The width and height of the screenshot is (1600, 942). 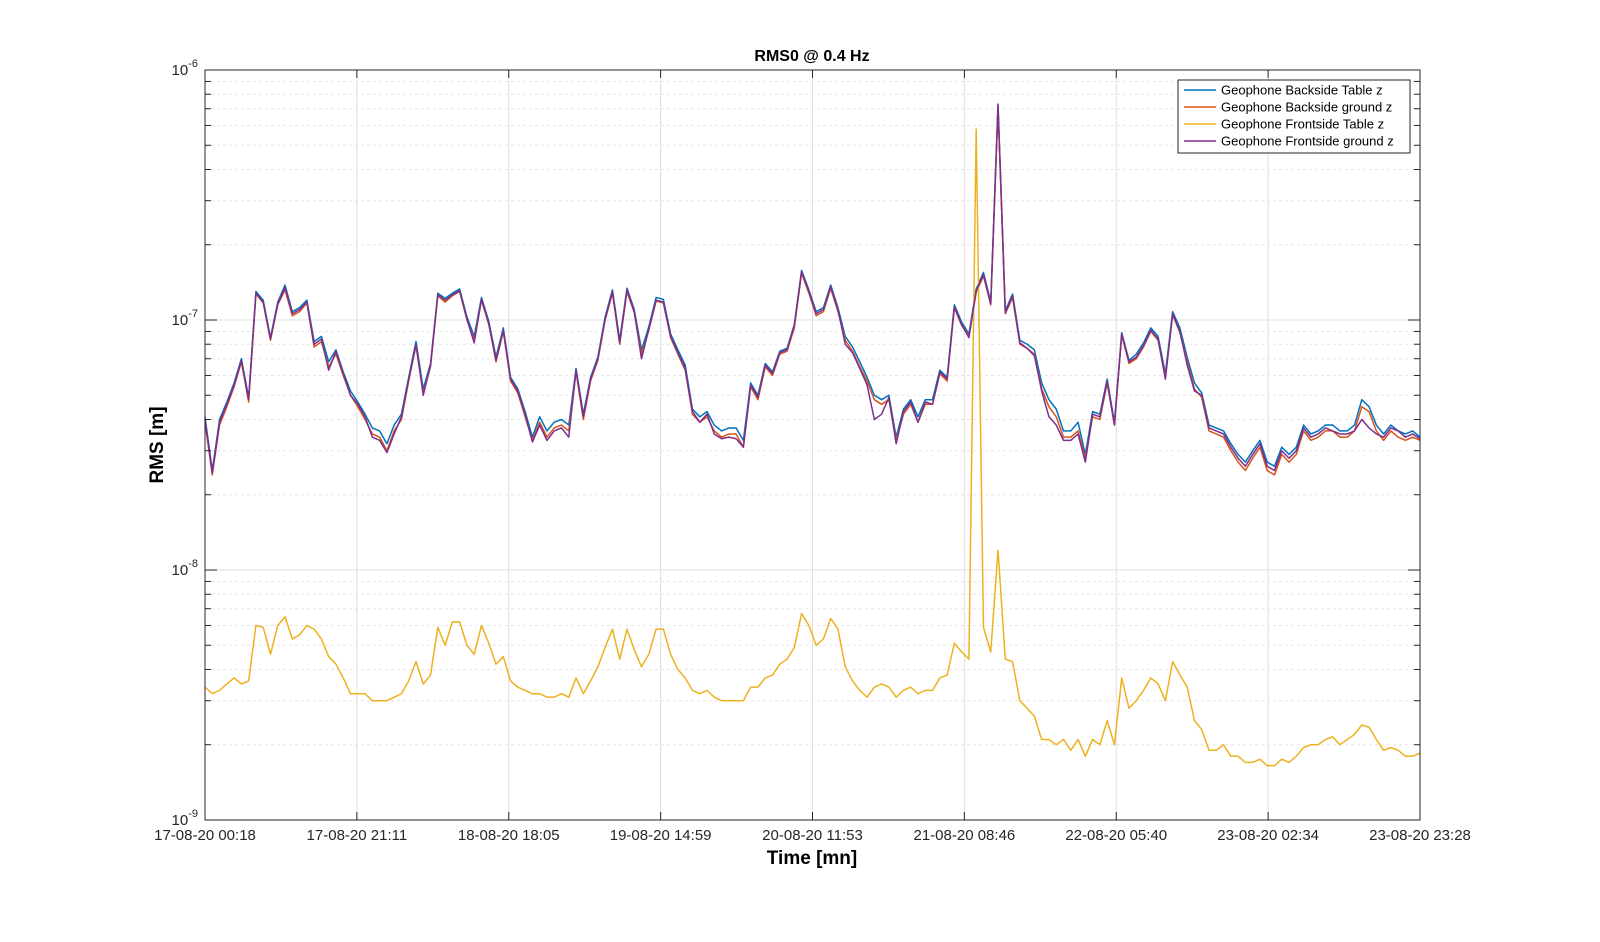 What do you see at coordinates (1306, 107) in the screenshot?
I see `legend-label: Geophone Backside ground z` at bounding box center [1306, 107].